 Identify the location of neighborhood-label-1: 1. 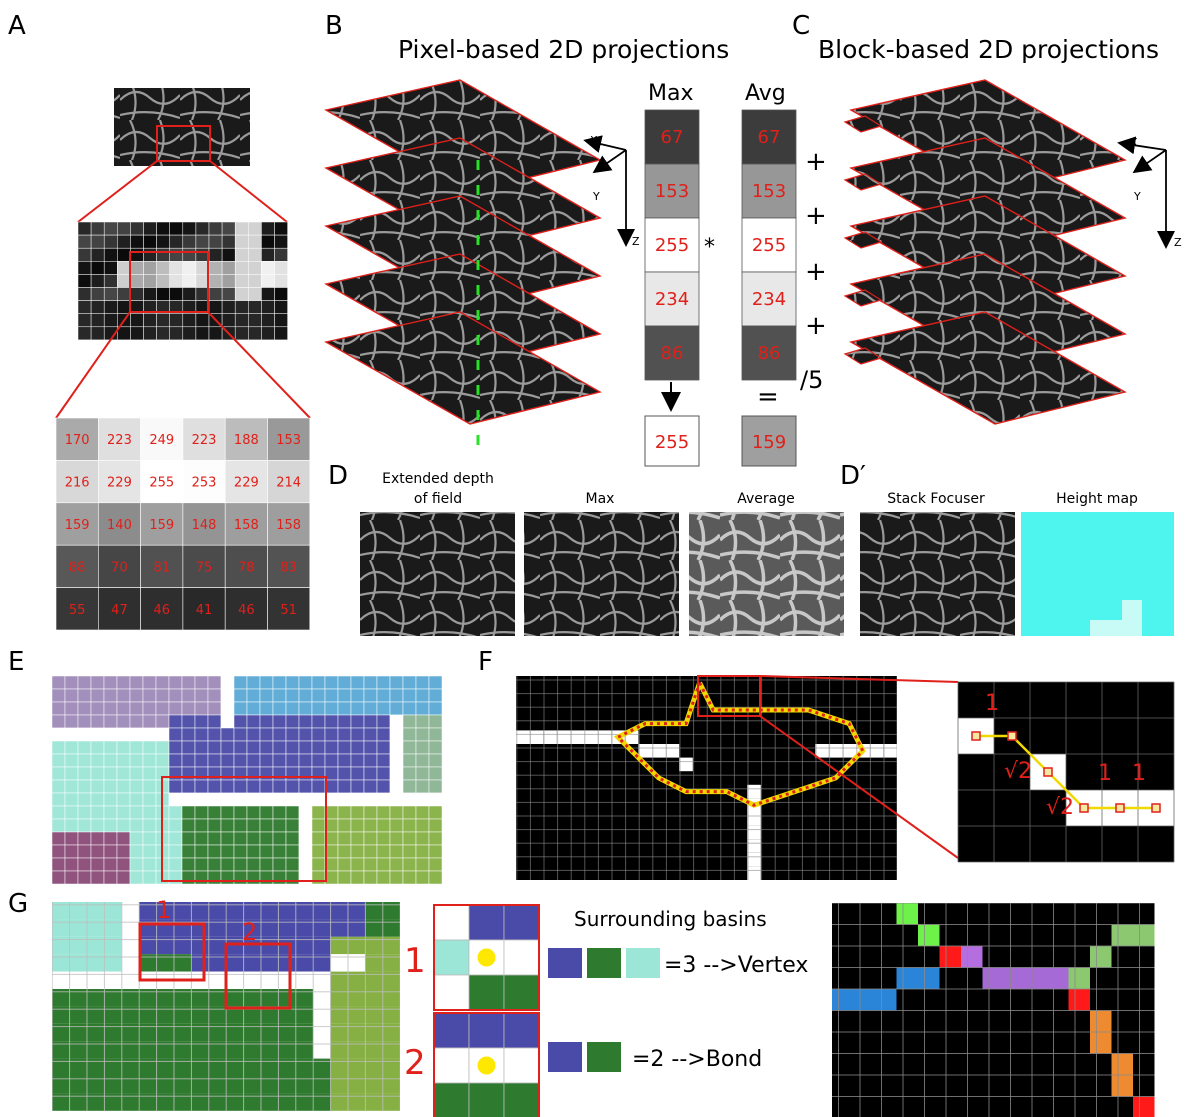
(415, 961).